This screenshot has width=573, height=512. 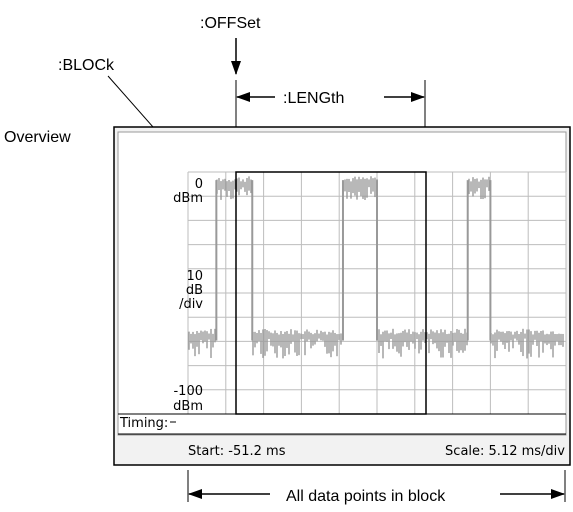 What do you see at coordinates (194, 290) in the screenshot?
I see `y-scale-unit: dB` at bounding box center [194, 290].